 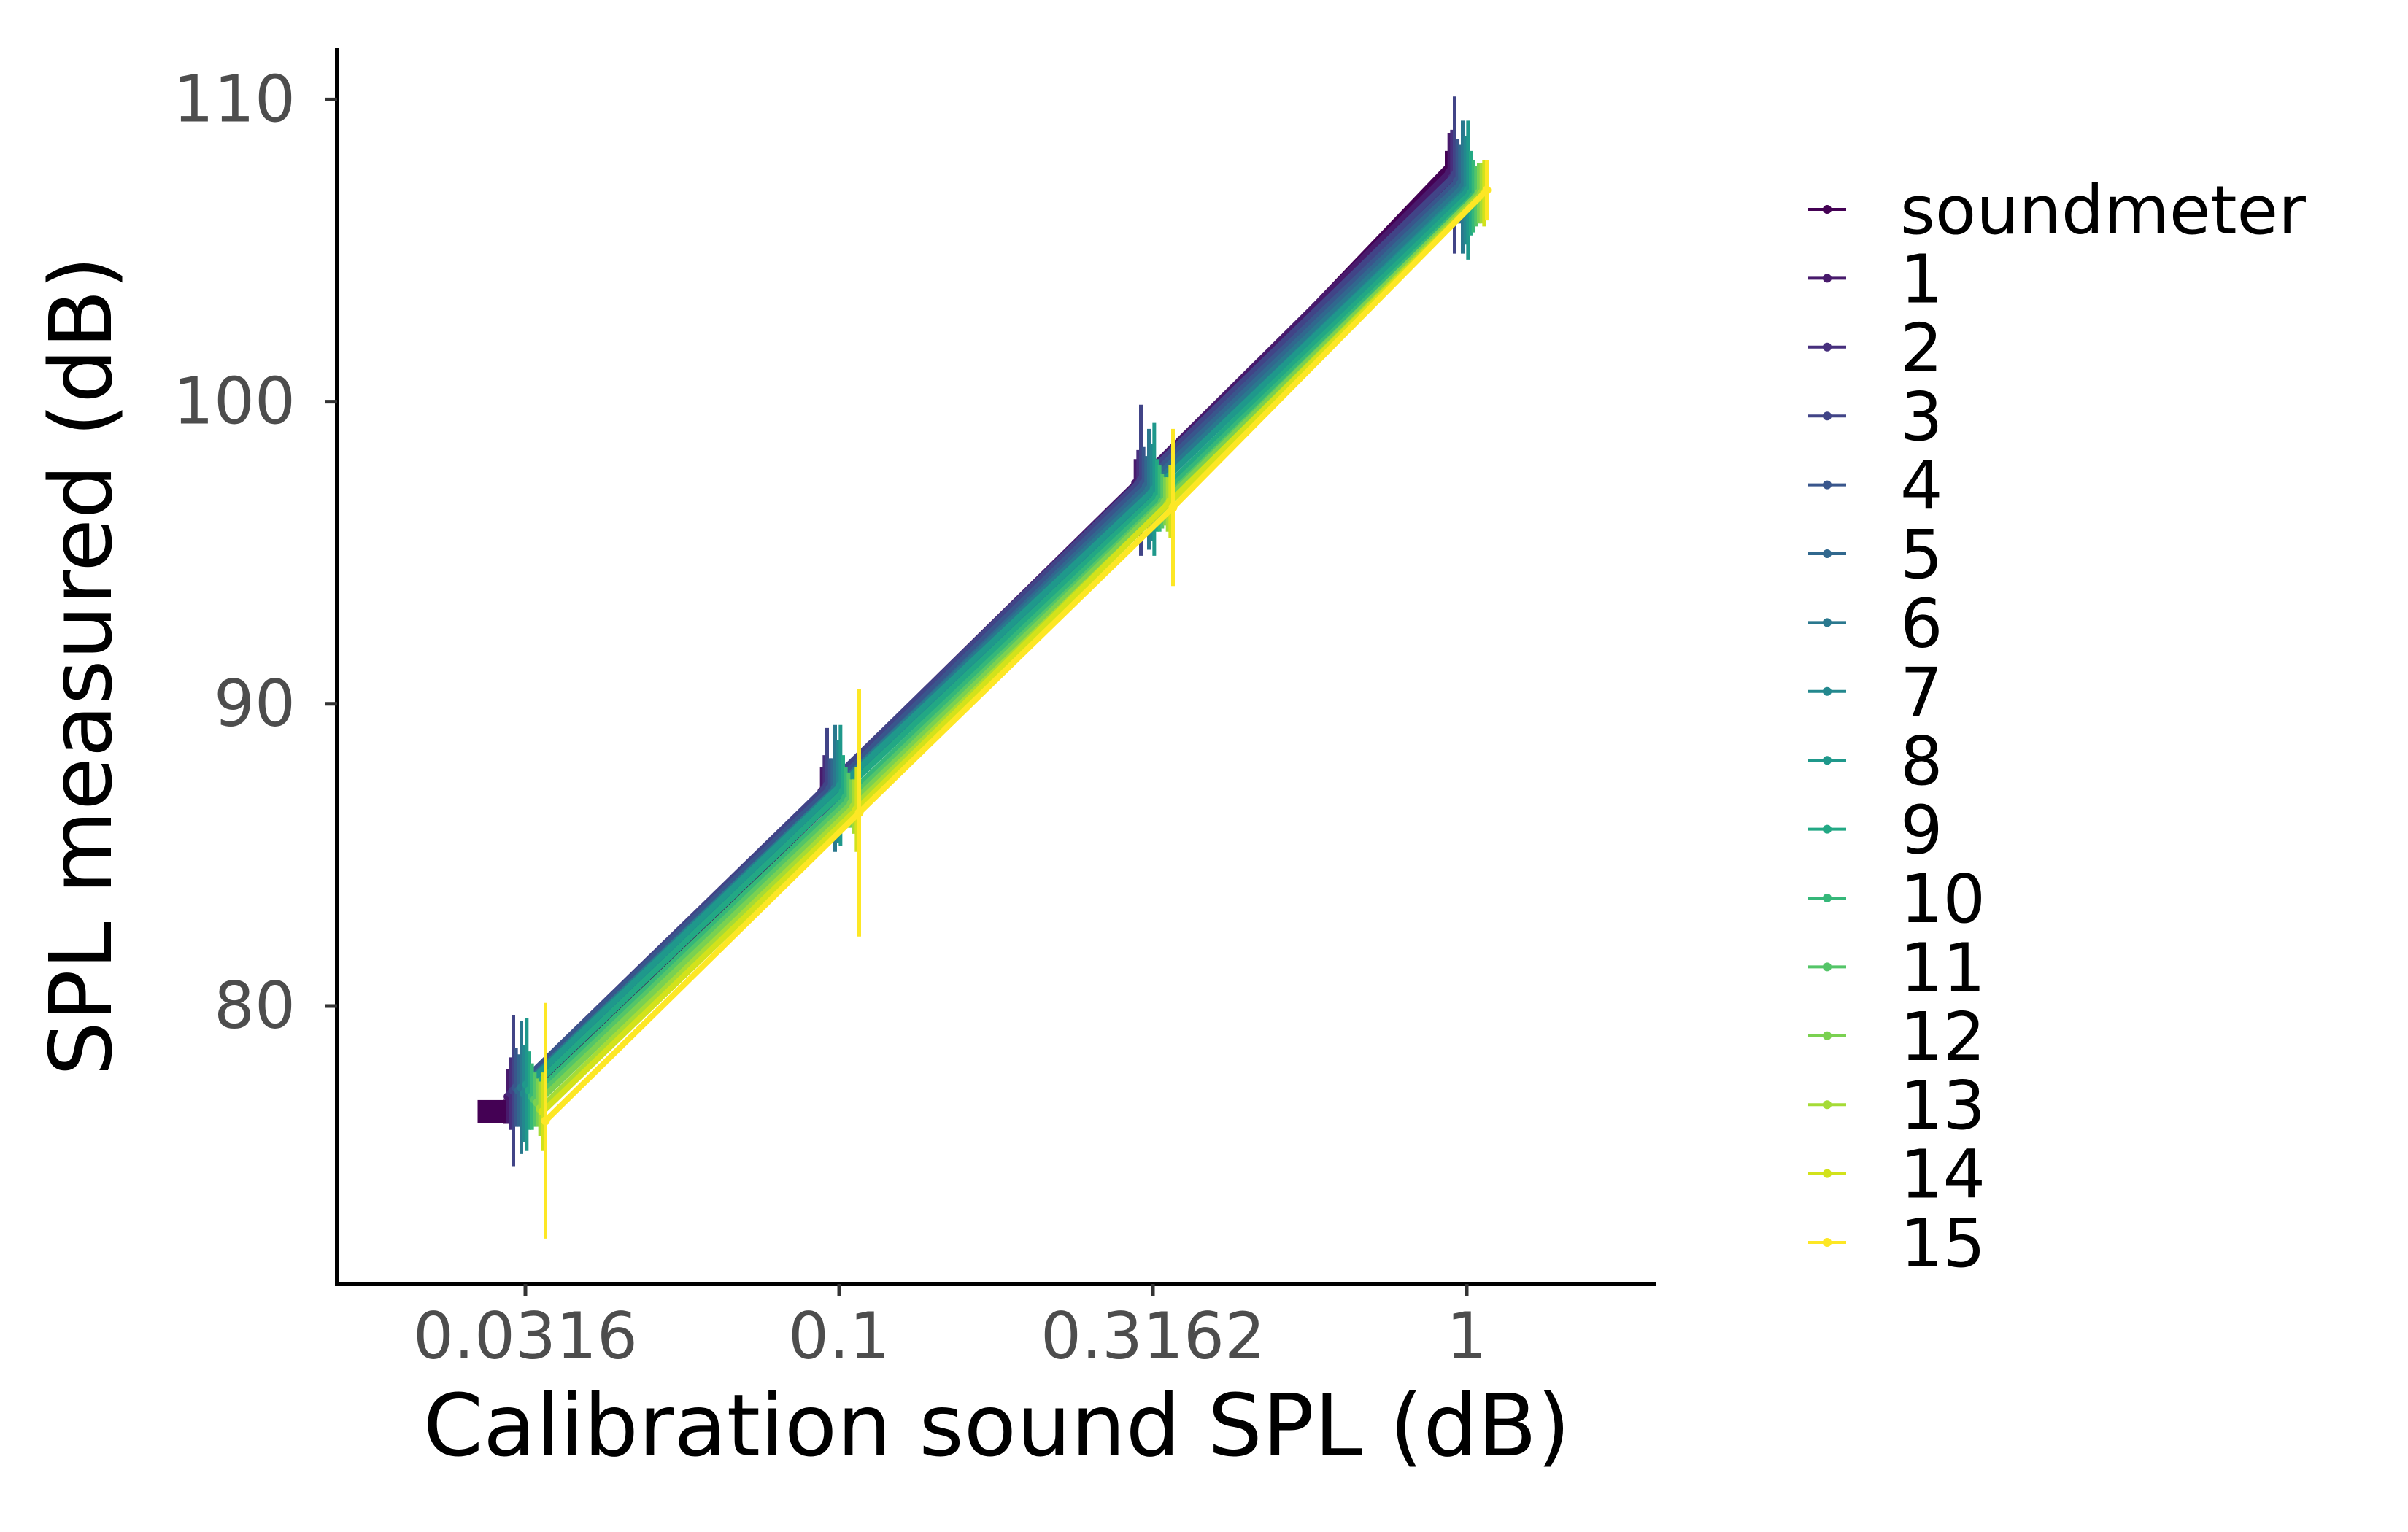 I want to click on legend-label: 14, so click(x=1943, y=1175).